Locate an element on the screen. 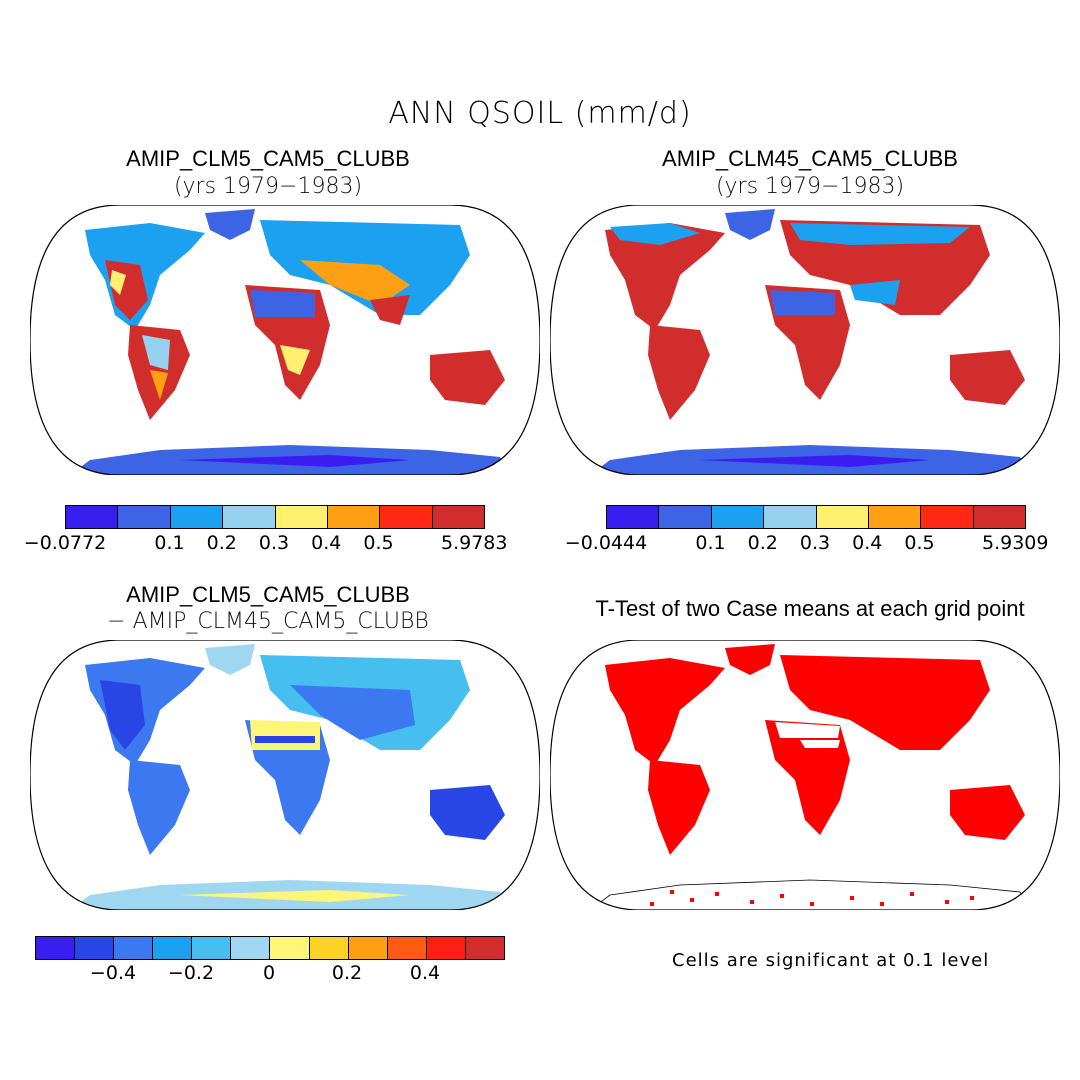 Image resolution: width=1080 pixels, height=1080 pixels. colorbar-tick-label: 0 is located at coordinates (269, 973).